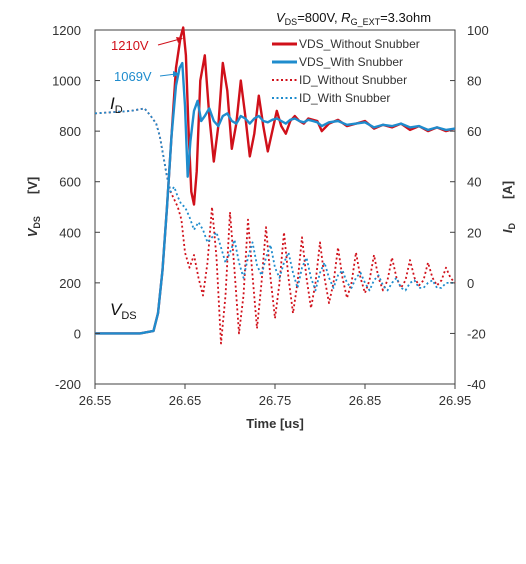 The image size is (526, 564). I want to click on y-right-symbol: I, so click(507, 231).